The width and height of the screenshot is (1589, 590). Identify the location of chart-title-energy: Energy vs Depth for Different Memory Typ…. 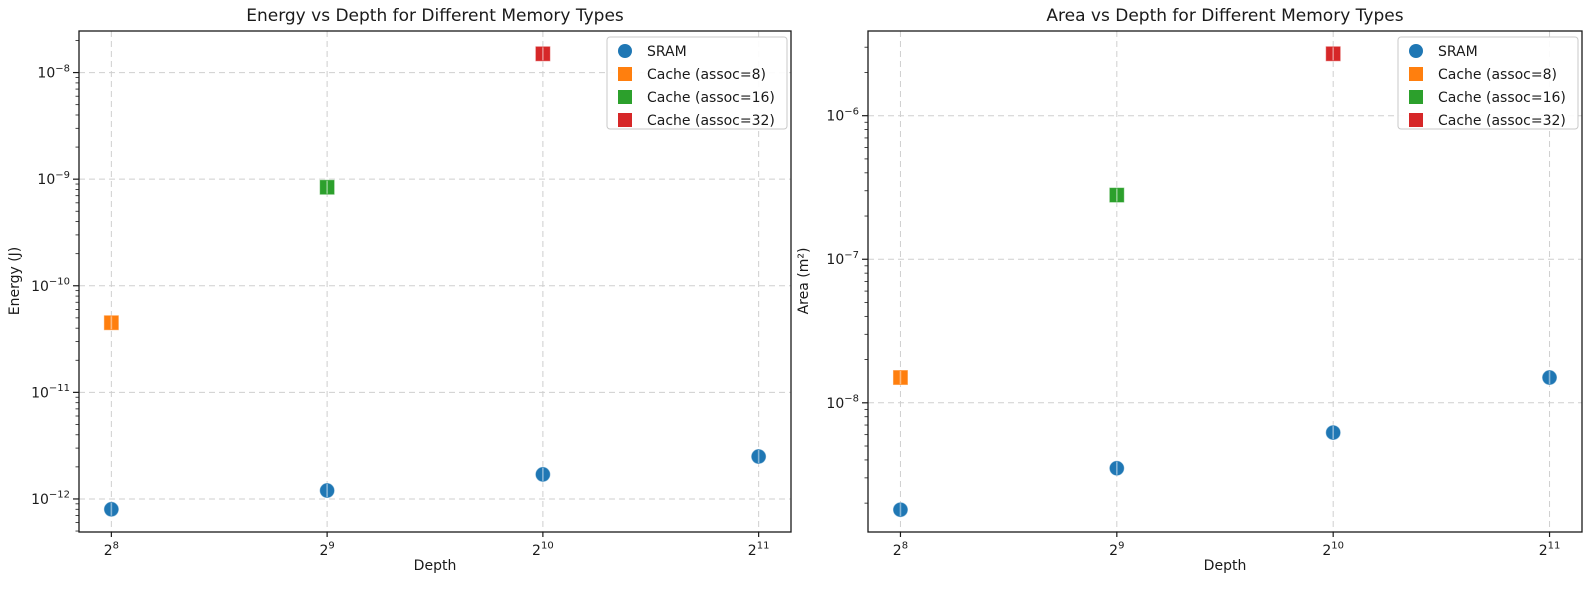
(435, 16).